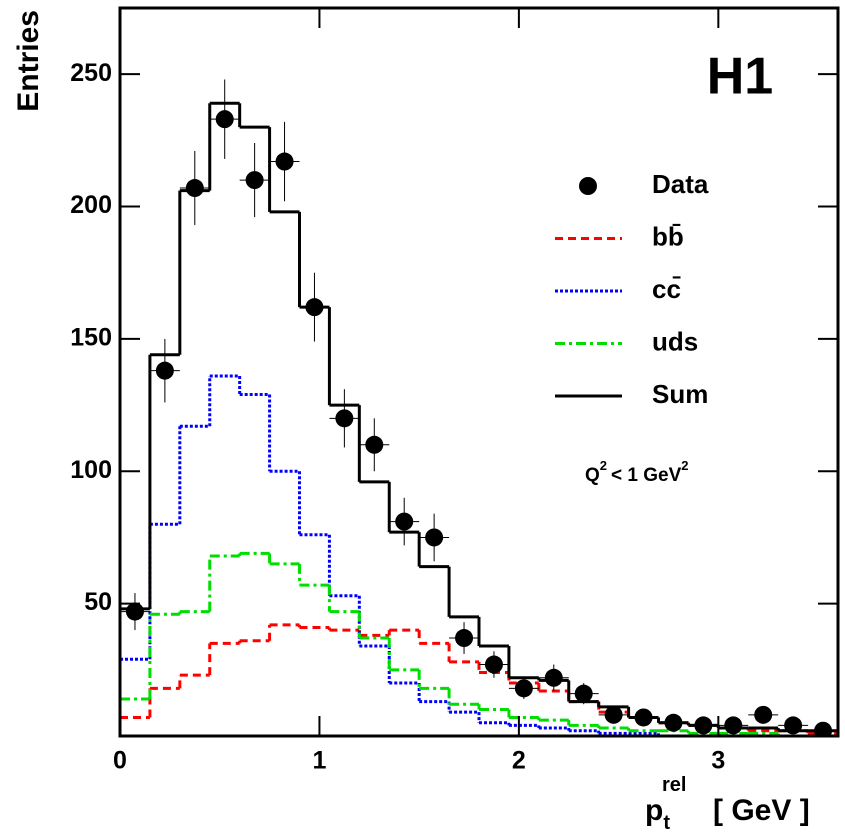  Describe the element at coordinates (674, 785) in the screenshot. I see `x-label-part: rel` at that location.